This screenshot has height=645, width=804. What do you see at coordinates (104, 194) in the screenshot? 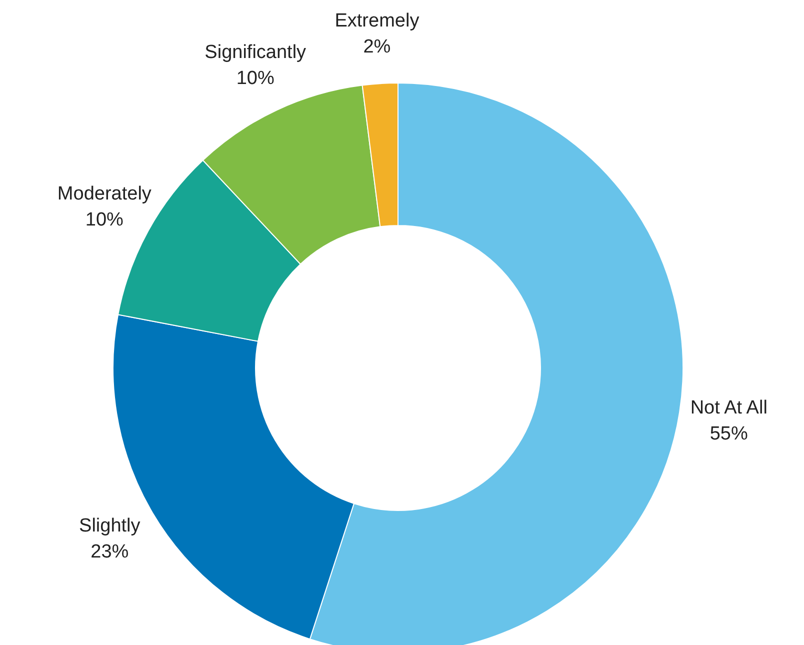
I see `slice-label: Moderately` at bounding box center [104, 194].